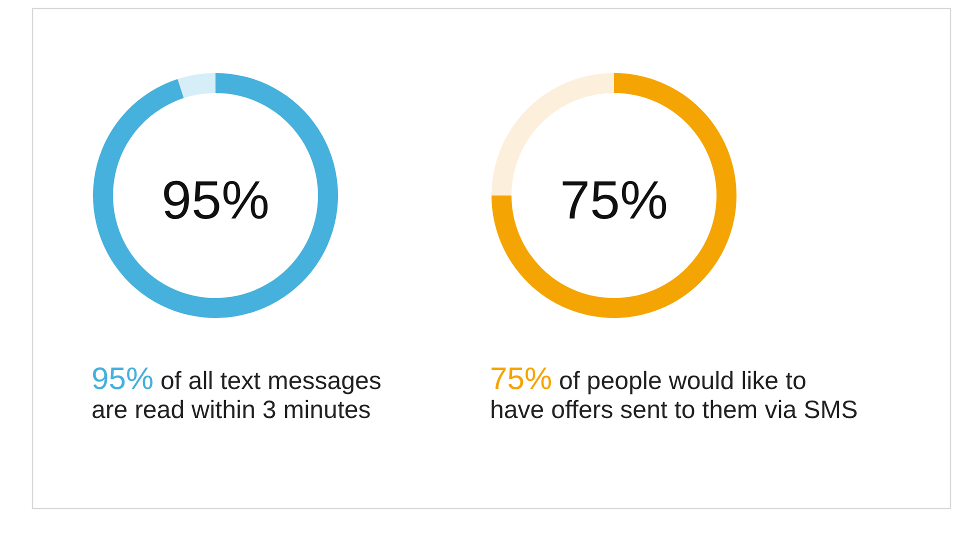 The height and width of the screenshot is (552, 974). I want to click on text: 95% of all text messages are read within 3 minutes, so click(237, 392).